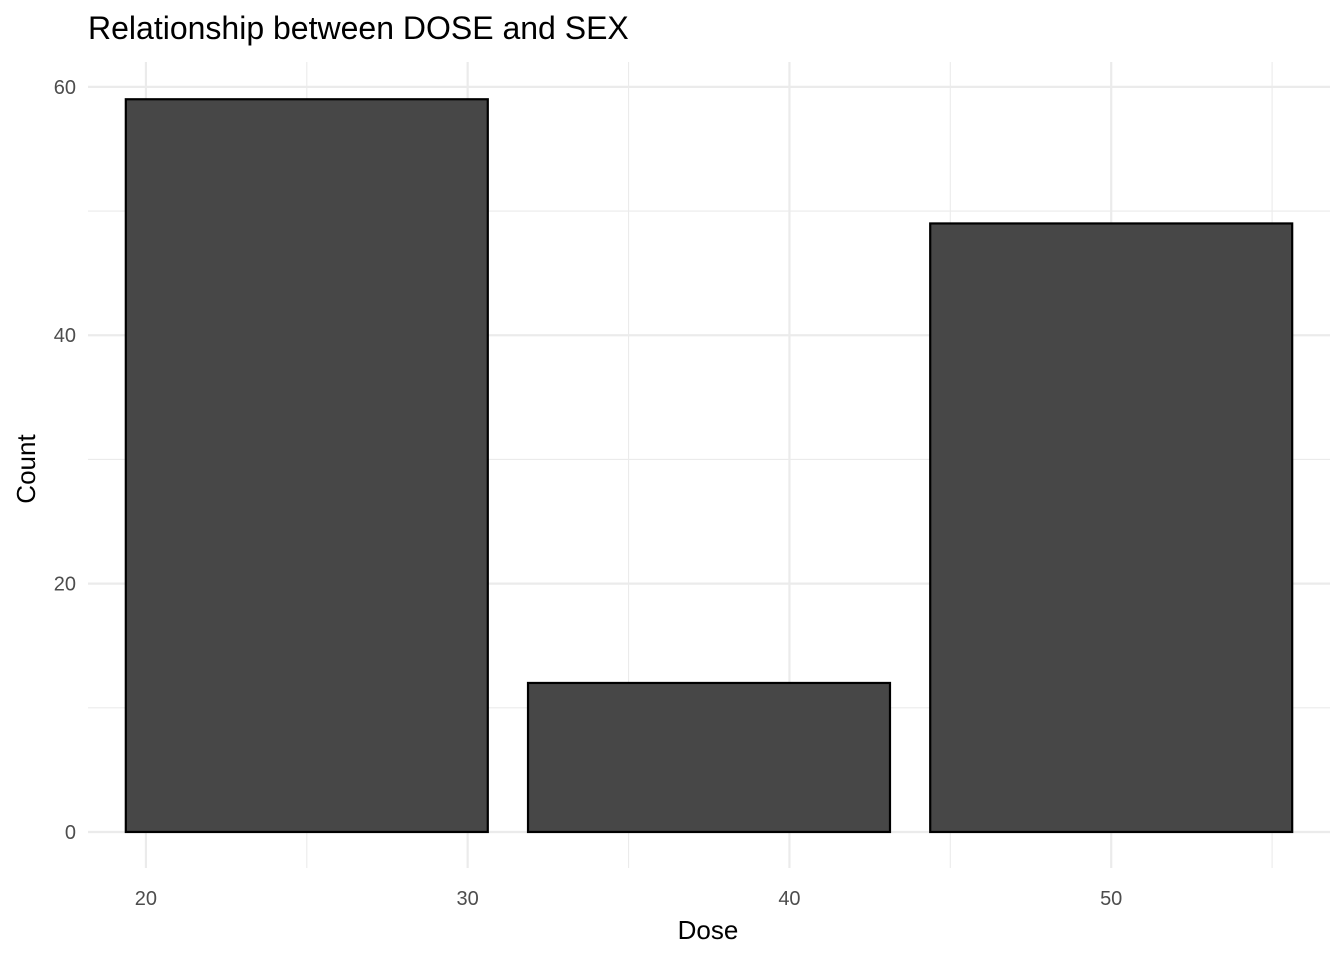 The image size is (1344, 960). I want to click on x-axis-title: Dose, so click(708, 930).